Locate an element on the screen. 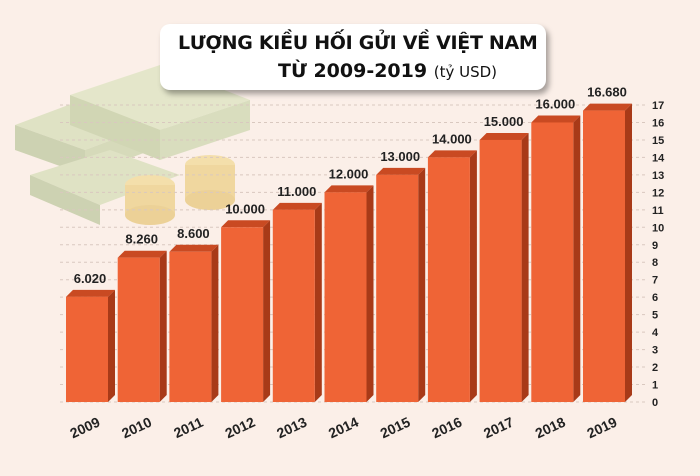 The height and width of the screenshot is (476, 700). data-label: 10.000 is located at coordinates (245, 208).